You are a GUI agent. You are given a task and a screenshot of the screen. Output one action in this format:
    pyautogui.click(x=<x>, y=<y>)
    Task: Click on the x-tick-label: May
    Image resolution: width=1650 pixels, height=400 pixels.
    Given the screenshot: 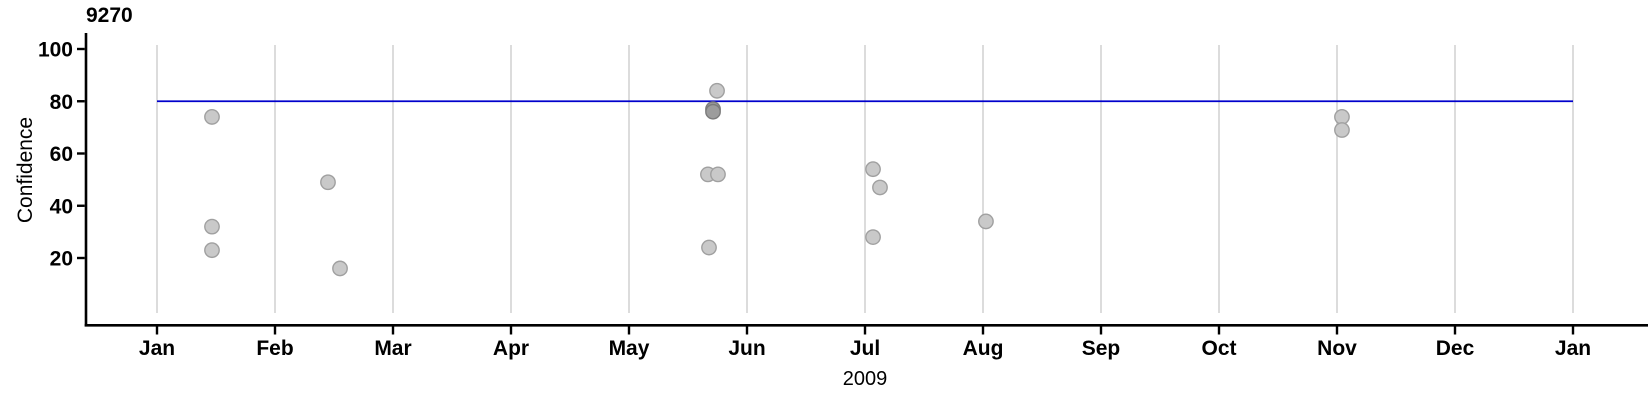 What is the action you would take?
    pyautogui.click(x=629, y=348)
    